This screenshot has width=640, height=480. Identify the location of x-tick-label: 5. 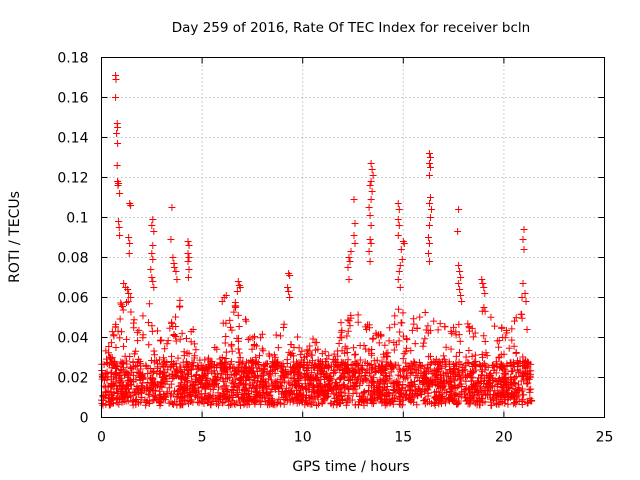
(202, 438).